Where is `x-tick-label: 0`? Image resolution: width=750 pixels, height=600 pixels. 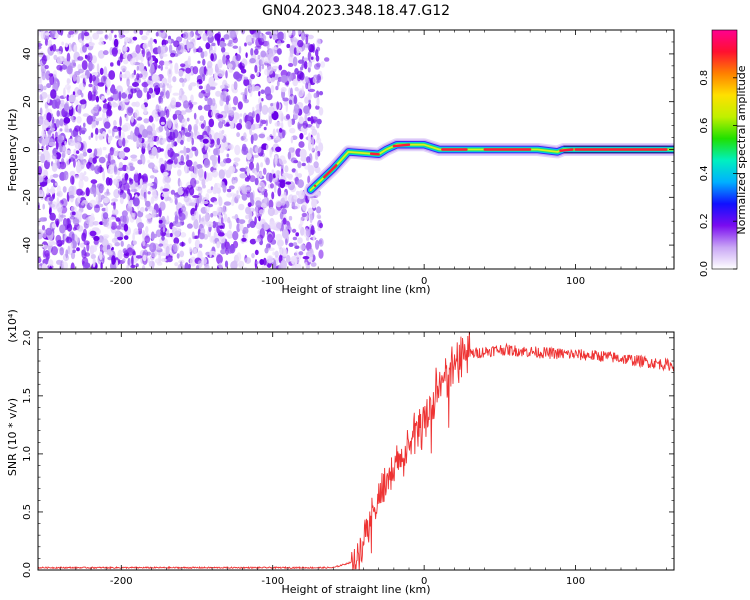
x-tick-label: 0 is located at coordinates (424, 281).